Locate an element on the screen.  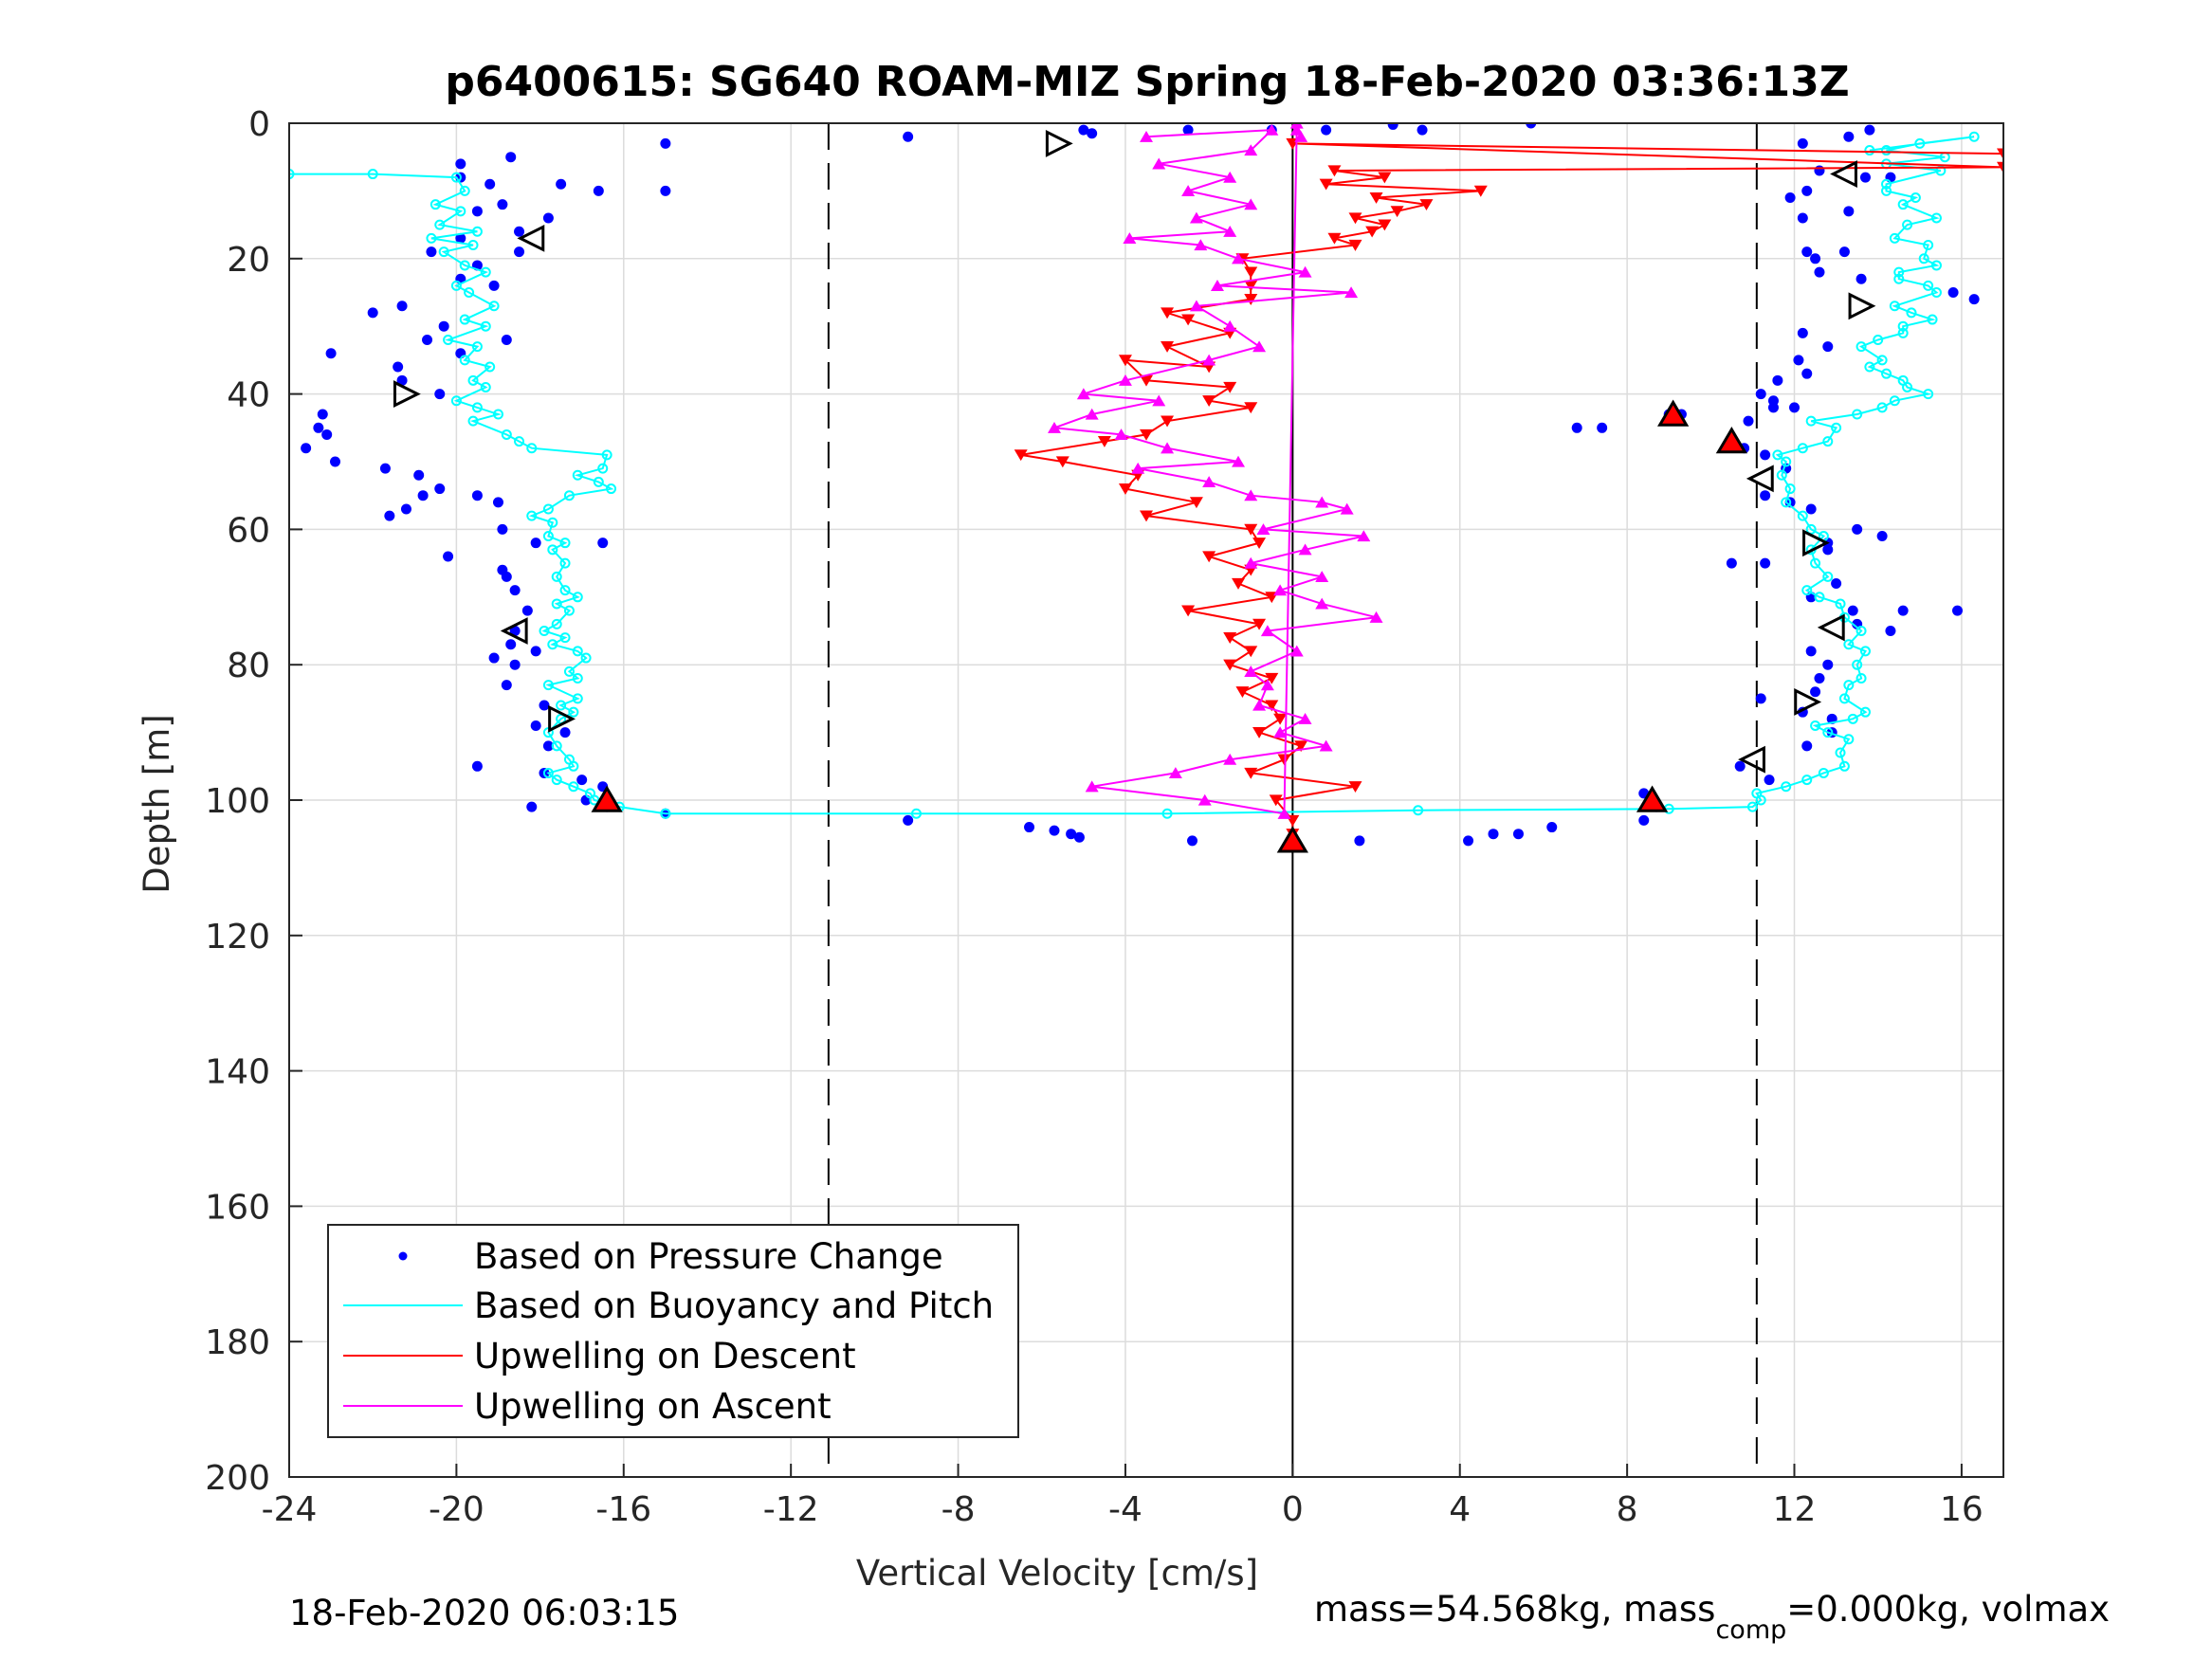
legend-box is located at coordinates (673, 1331).